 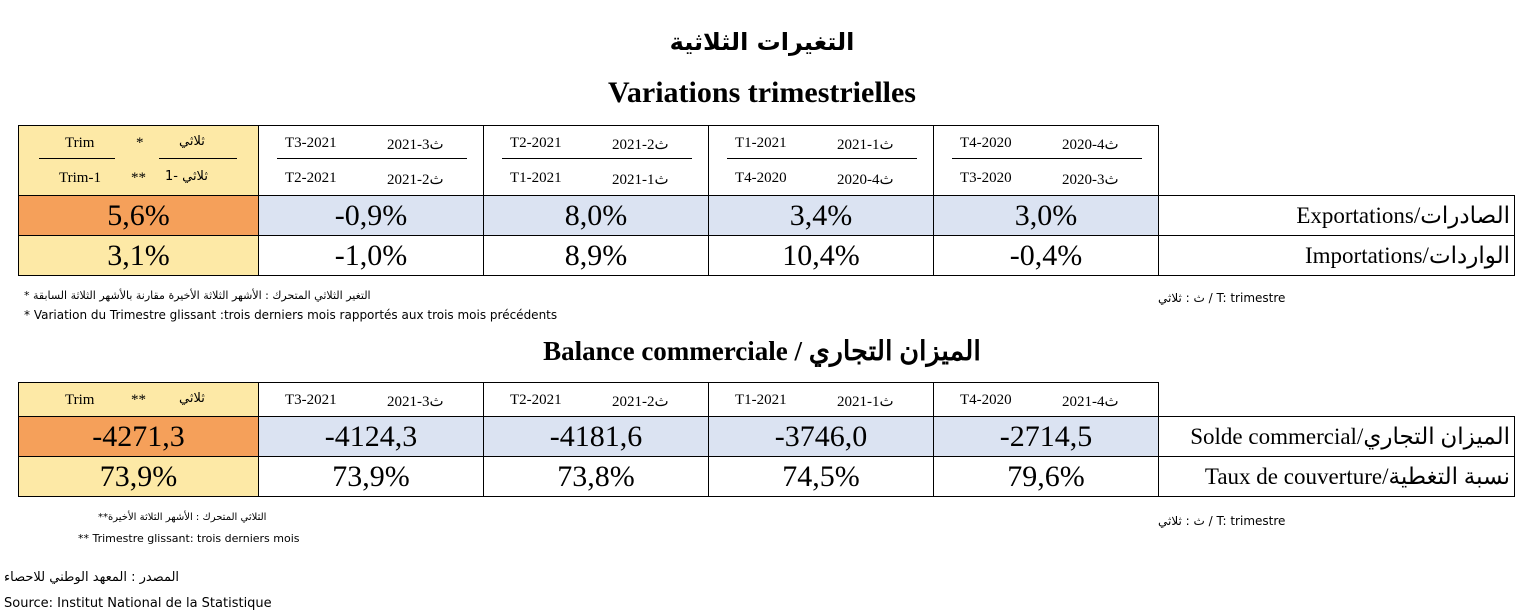 What do you see at coordinates (1046, 215) in the screenshot?
I see `value-cell: 3,0%` at bounding box center [1046, 215].